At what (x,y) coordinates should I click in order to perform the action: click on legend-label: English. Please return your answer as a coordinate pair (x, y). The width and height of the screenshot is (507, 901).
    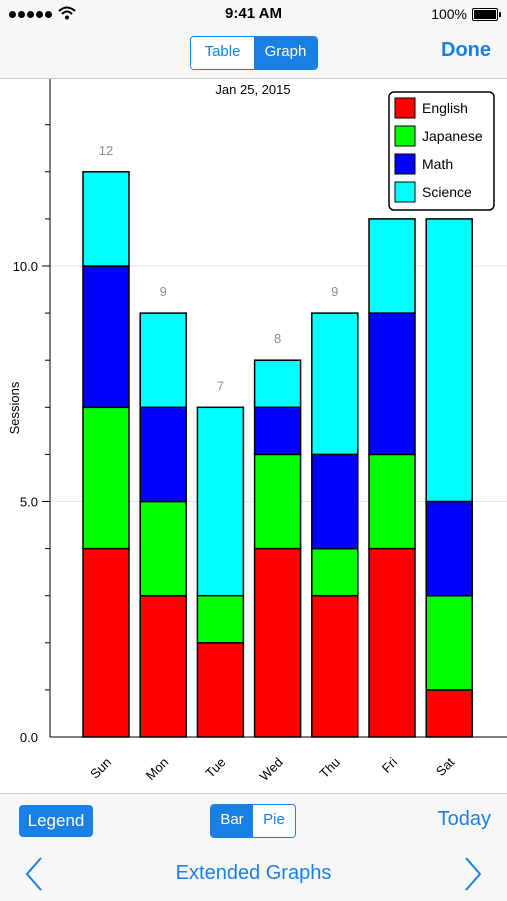
    Looking at the image, I should click on (445, 108).